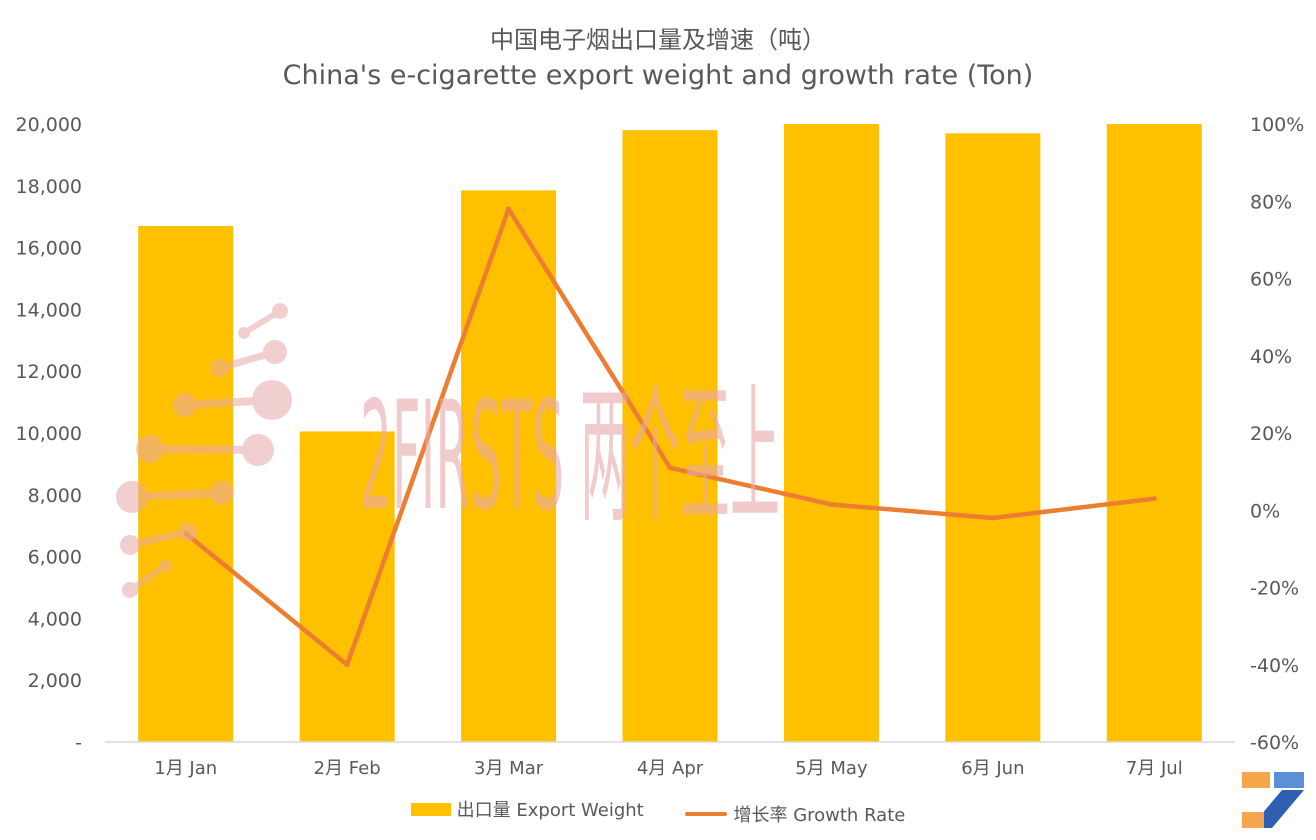  I want to click on y-left-tick-label: 4,000, so click(55, 619).